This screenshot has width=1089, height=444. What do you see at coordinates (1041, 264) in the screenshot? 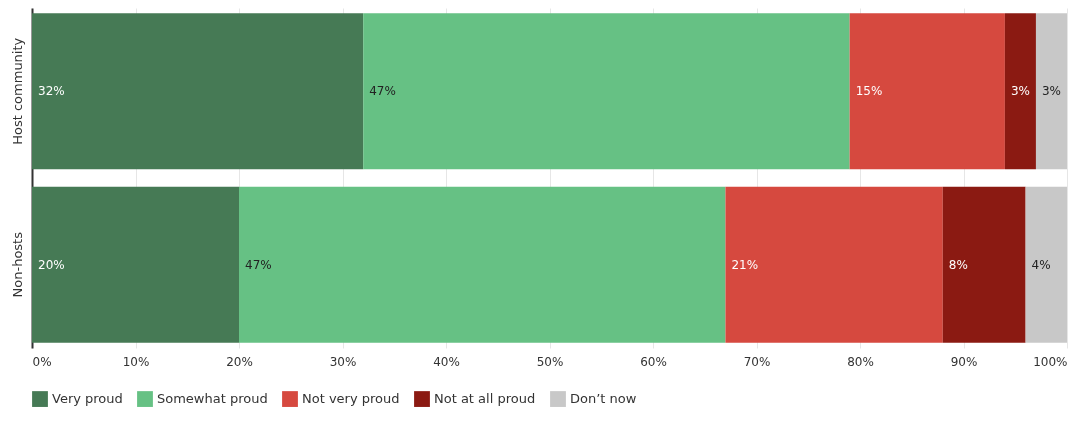
I see `data-label: 4%` at bounding box center [1041, 264].